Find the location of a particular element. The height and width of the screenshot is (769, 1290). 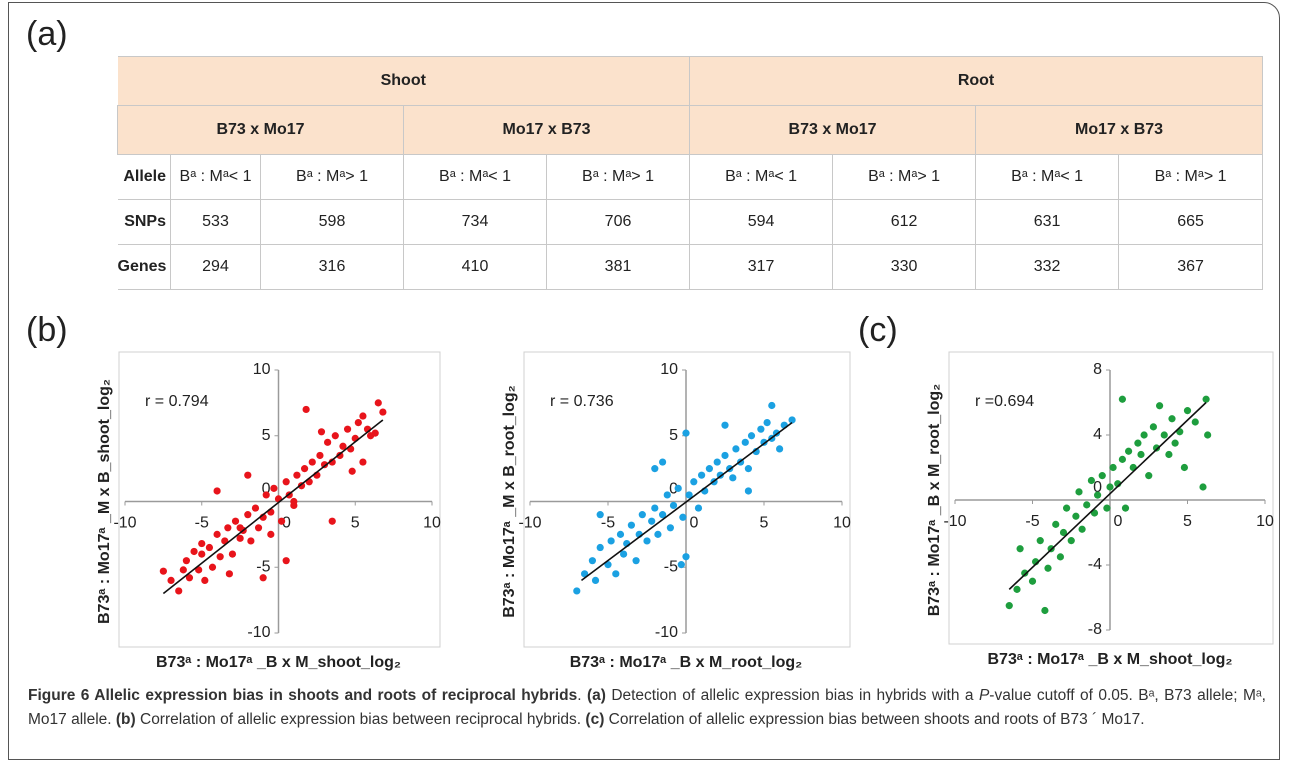

x-tick-label: -10 is located at coordinates (124, 523).